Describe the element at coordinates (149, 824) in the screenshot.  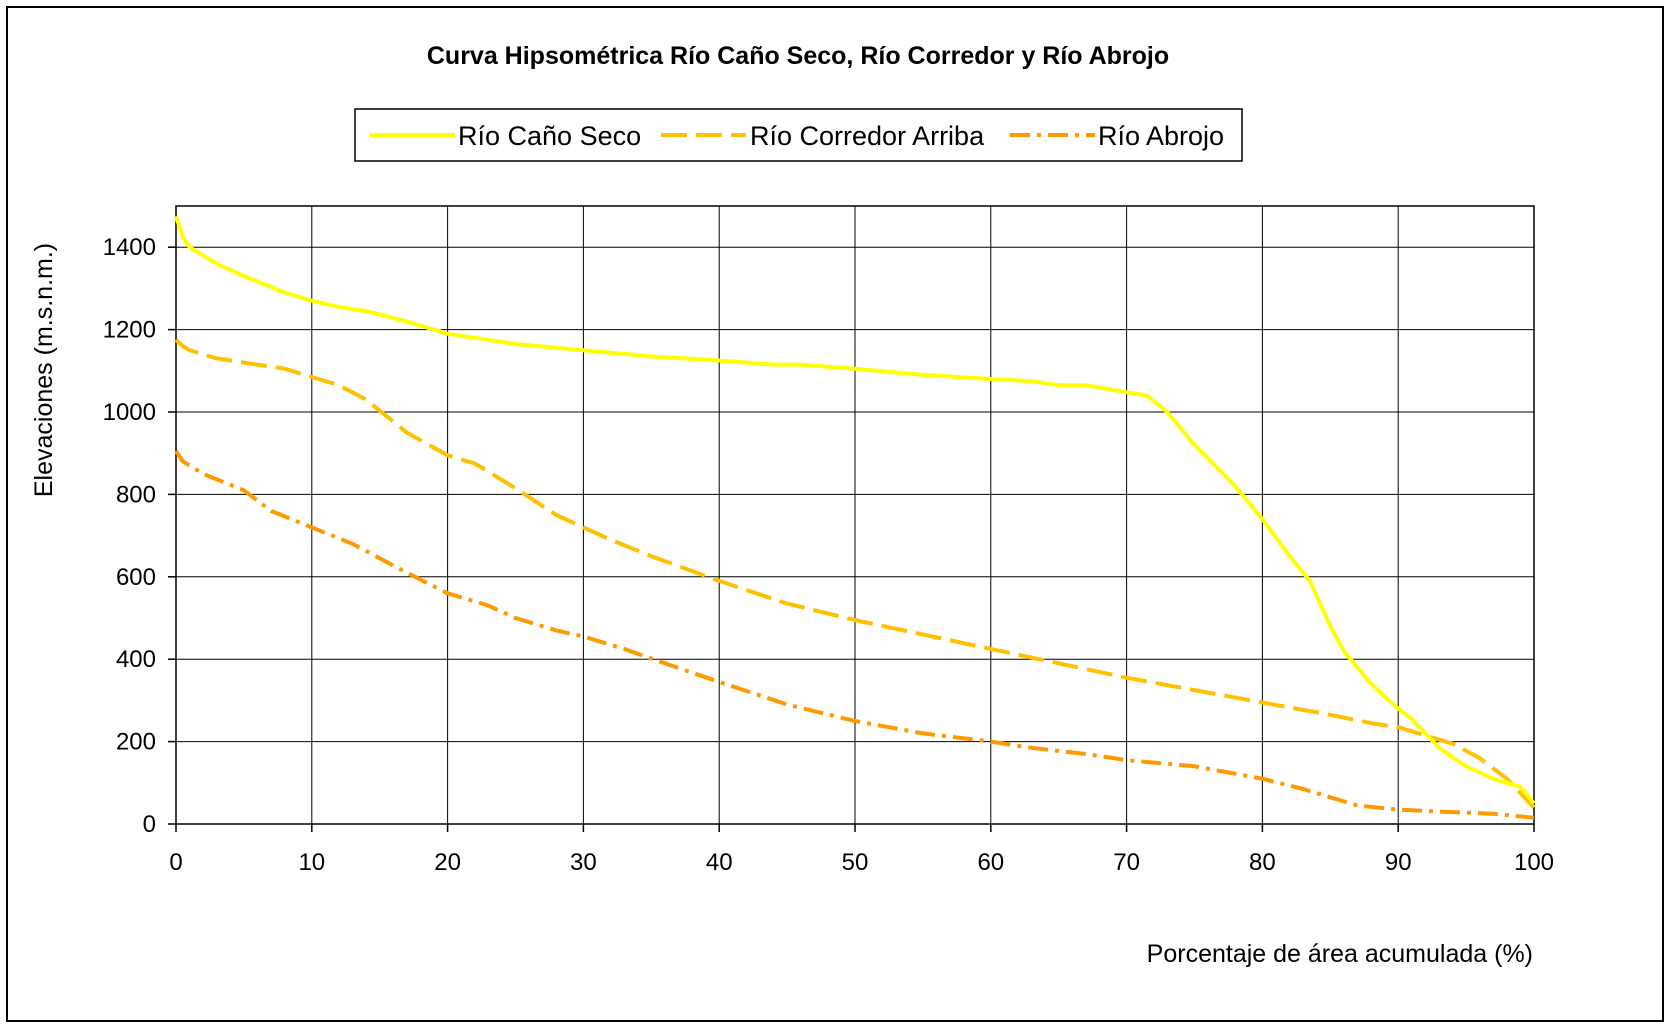
I see `y-tick-label: 0` at that location.